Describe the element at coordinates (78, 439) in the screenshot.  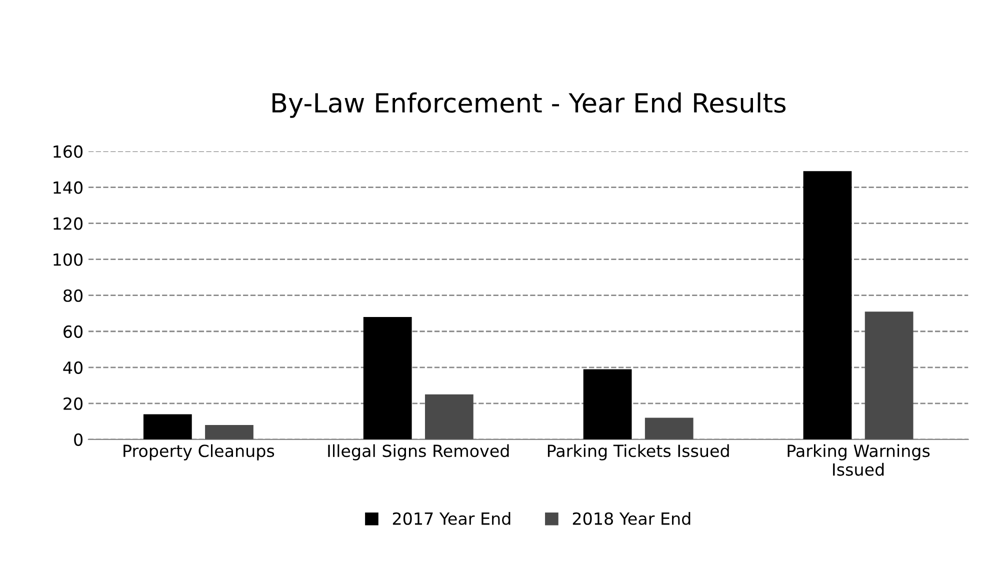
I see `y-tick-label: 0` at that location.